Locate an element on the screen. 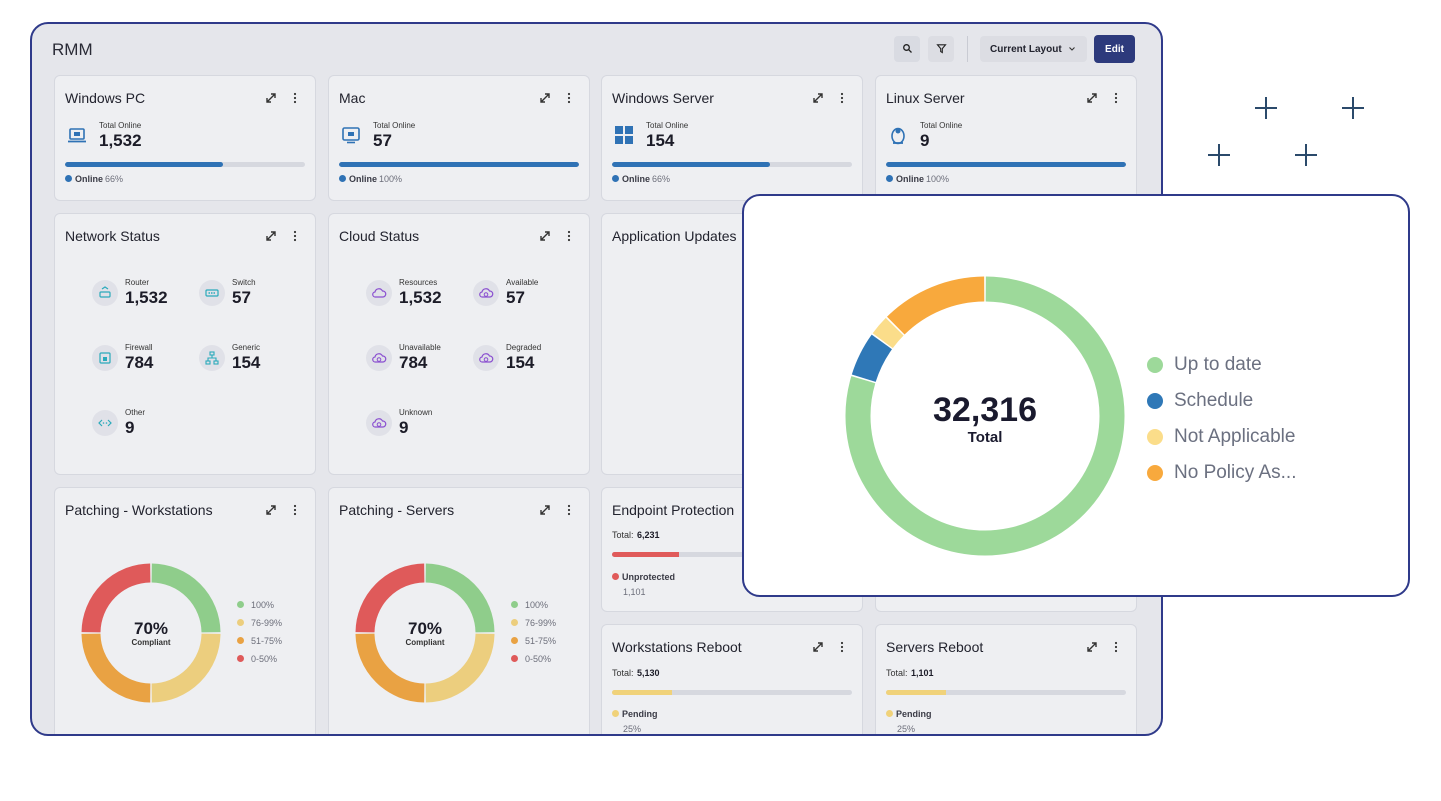 The height and width of the screenshot is (801, 1441). item-icon-bg is located at coordinates (105, 293).